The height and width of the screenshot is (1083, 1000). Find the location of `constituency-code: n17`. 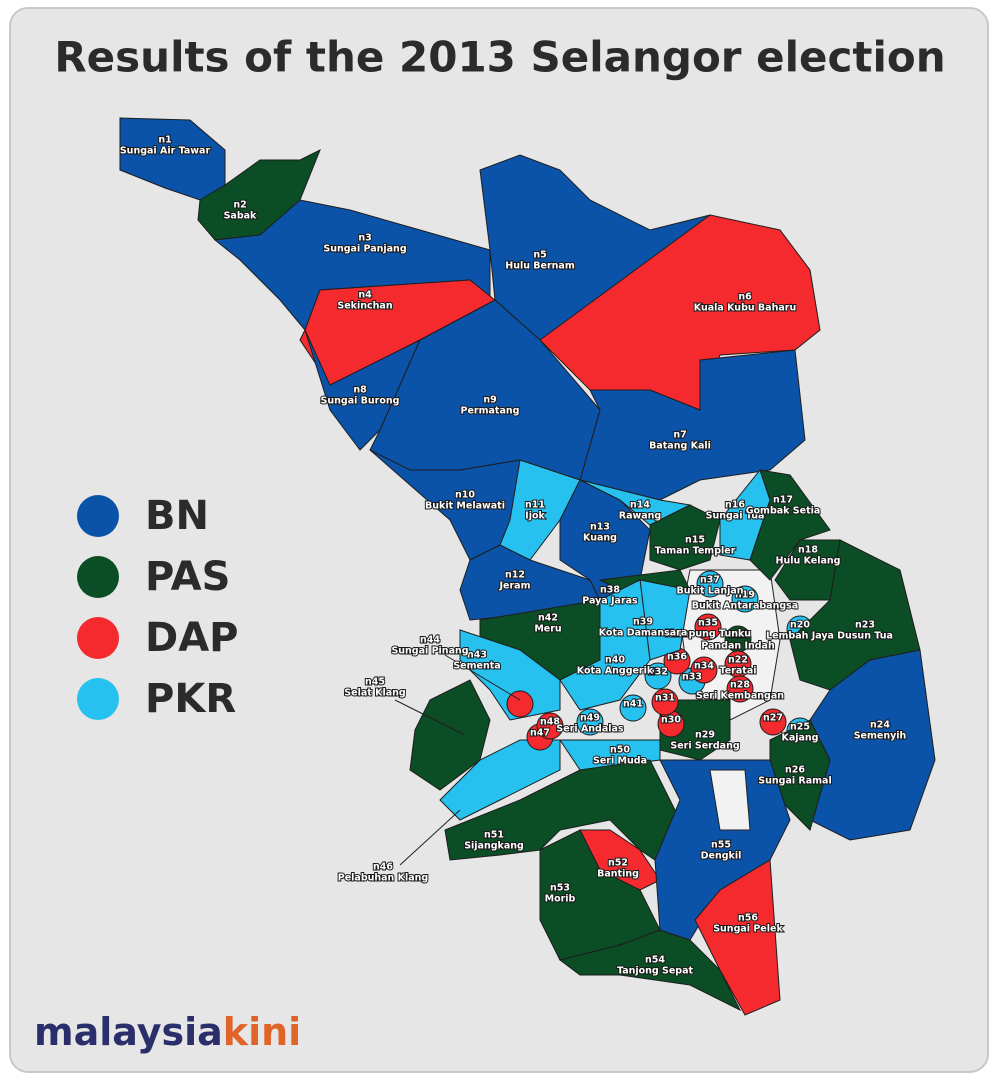

constituency-code: n17 is located at coordinates (783, 500).